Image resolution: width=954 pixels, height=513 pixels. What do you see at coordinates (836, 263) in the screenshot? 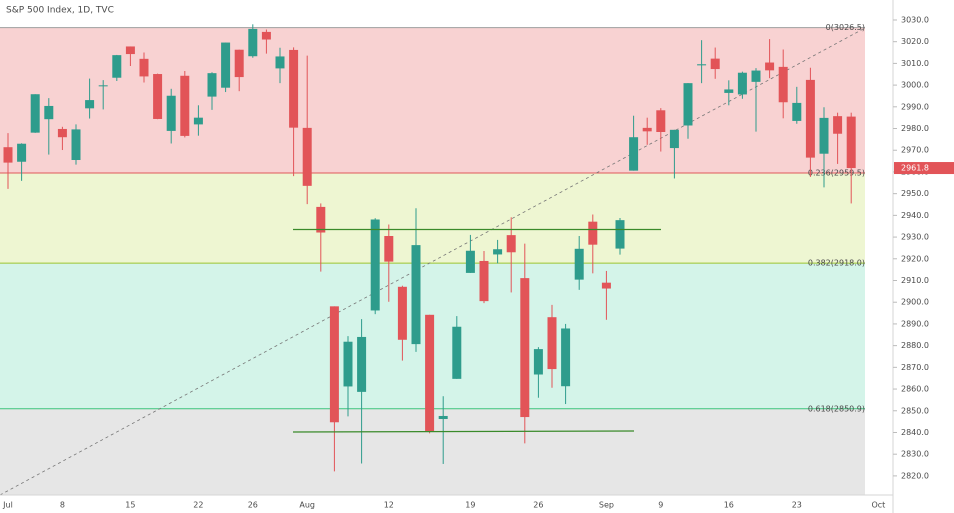
I see `fib-level-label: 0.382(2918.0)` at bounding box center [836, 263].